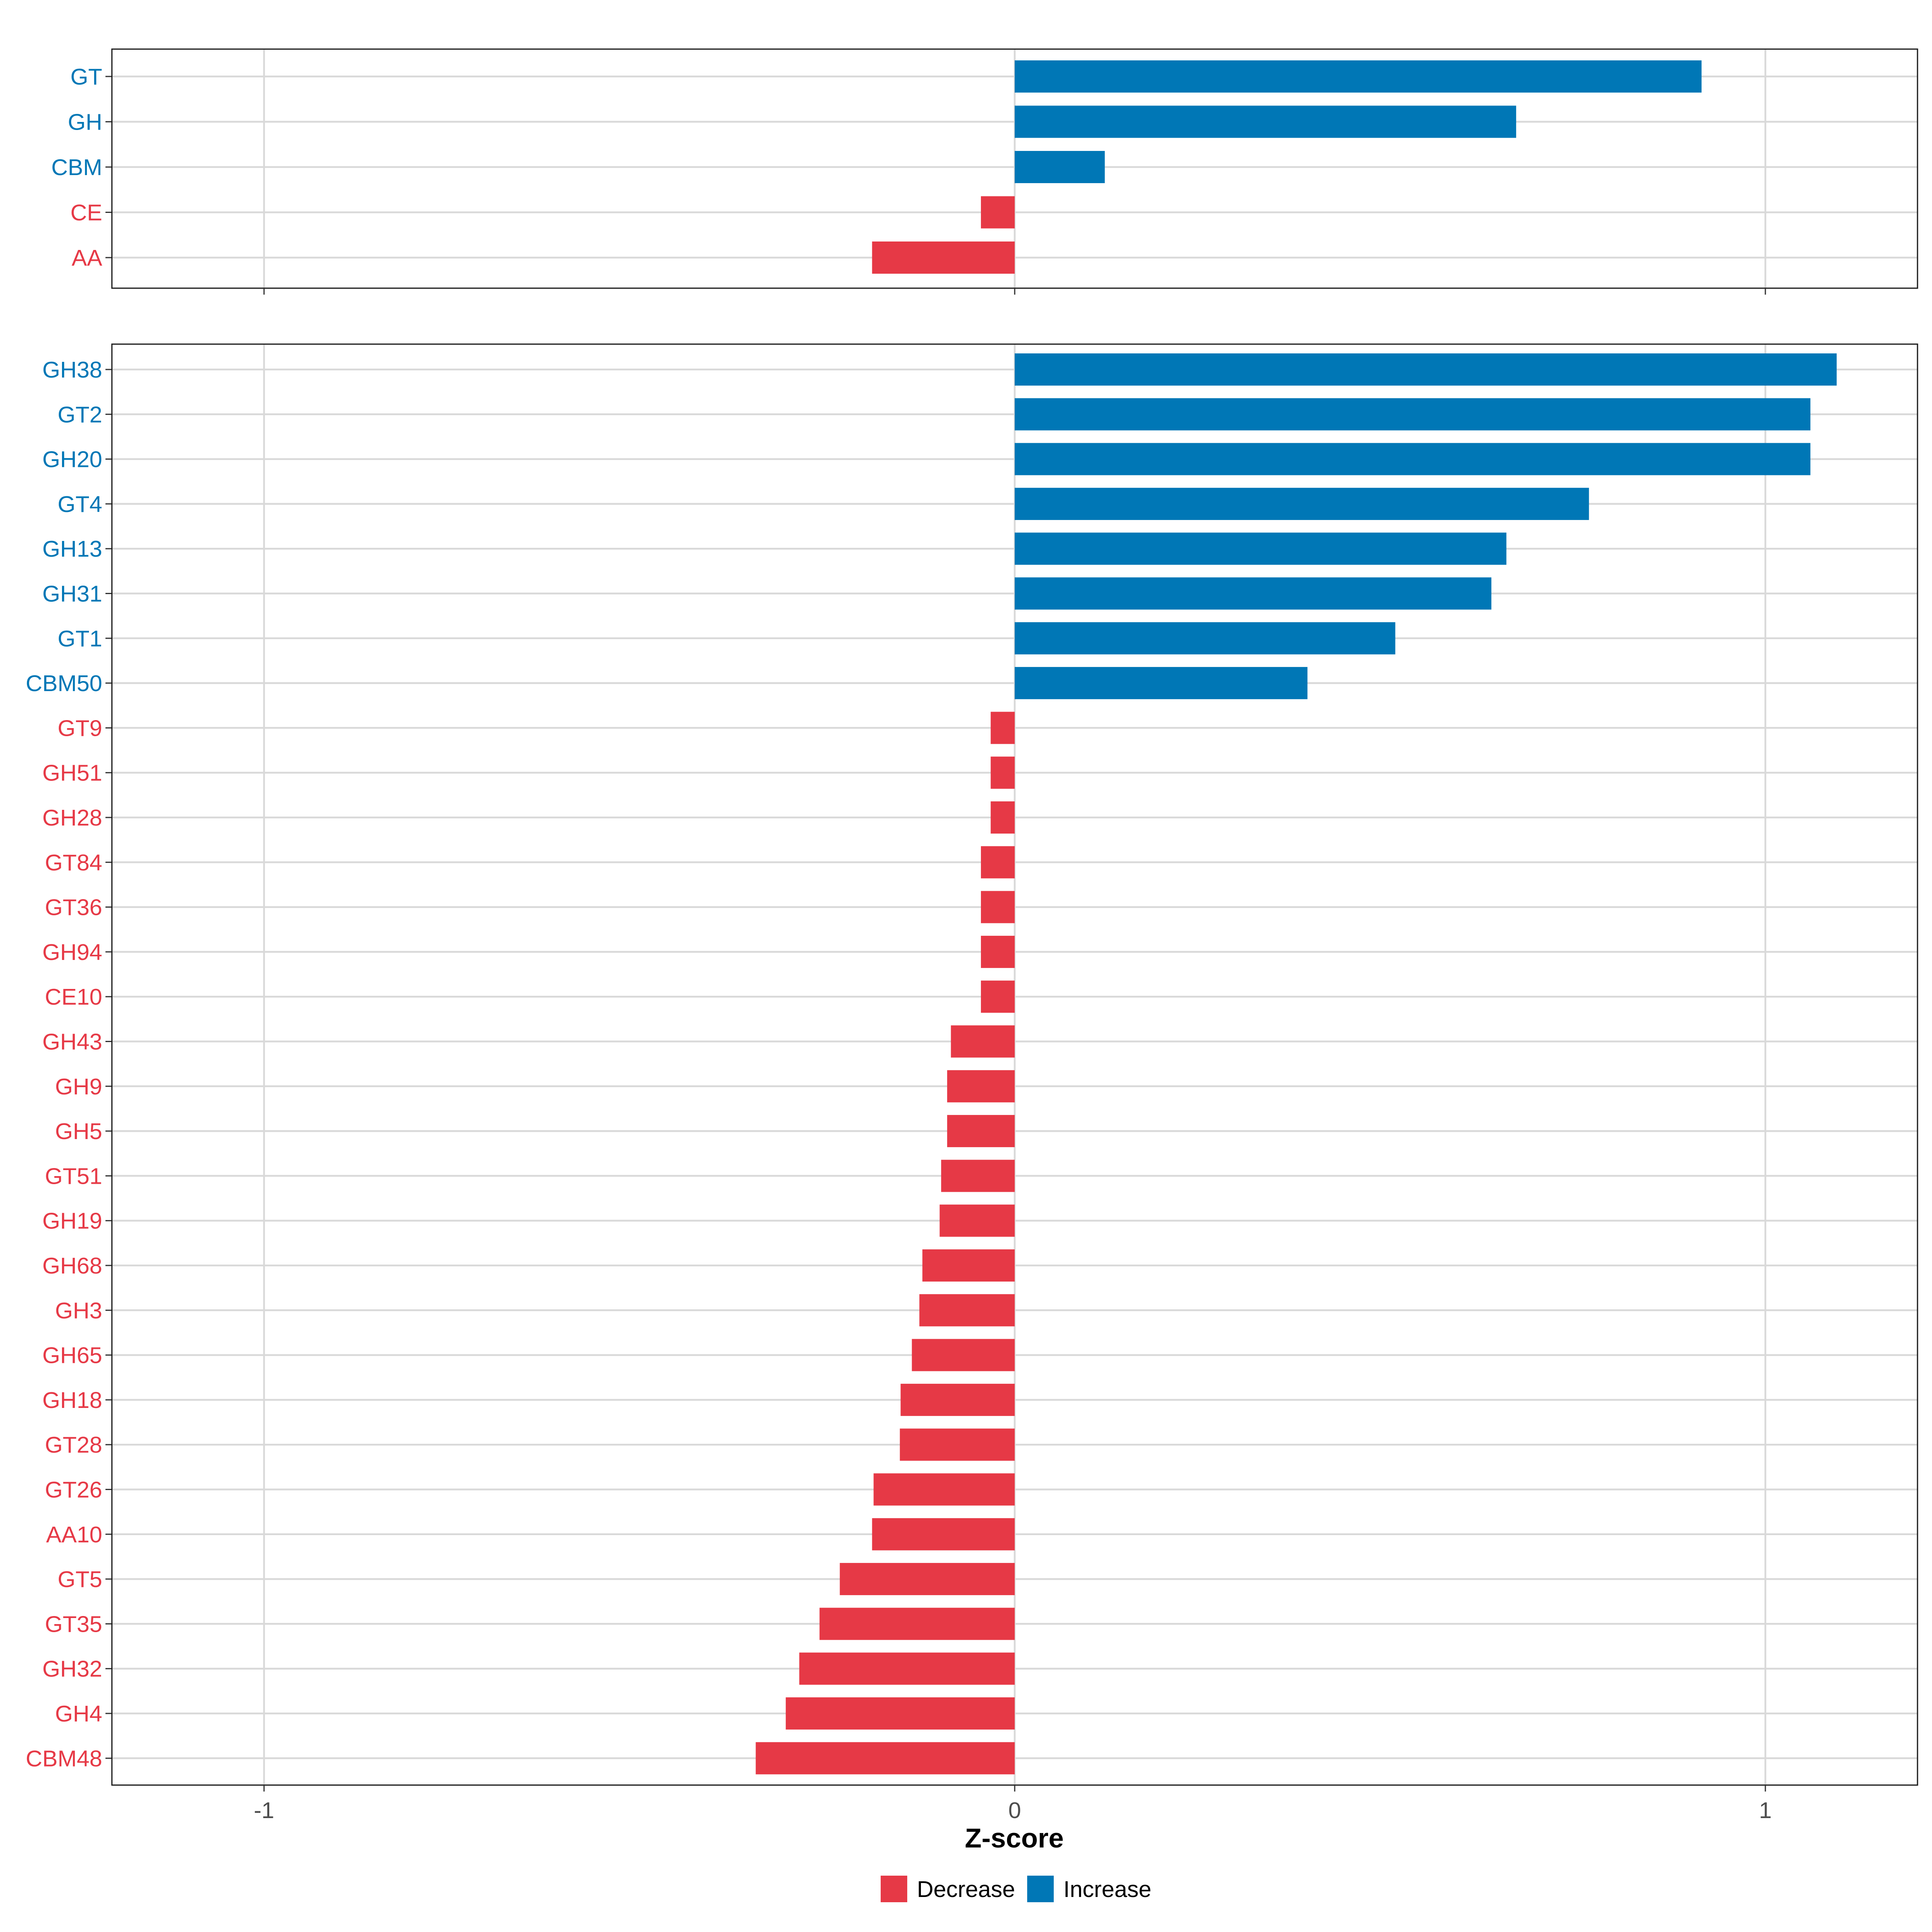 The height and width of the screenshot is (1932, 1932). Describe the element at coordinates (72, 773) in the screenshot. I see `y-label-gh51: GH51` at that location.